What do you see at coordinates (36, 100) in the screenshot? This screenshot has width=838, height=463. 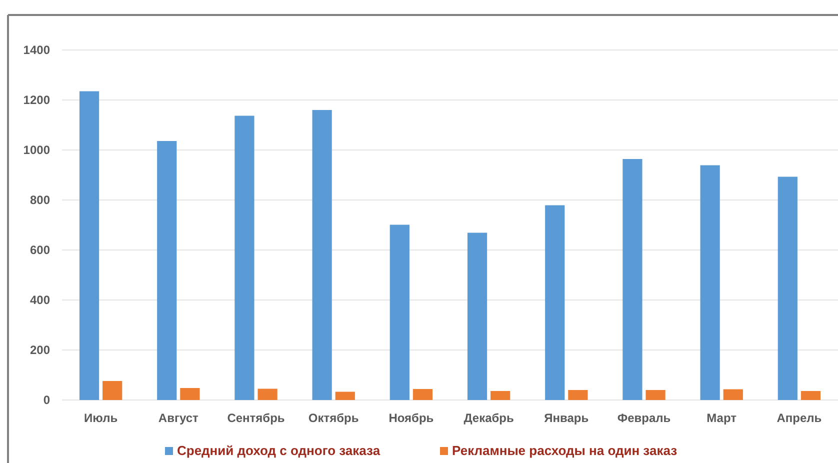 I see `y-tick-label: 1200` at bounding box center [36, 100].